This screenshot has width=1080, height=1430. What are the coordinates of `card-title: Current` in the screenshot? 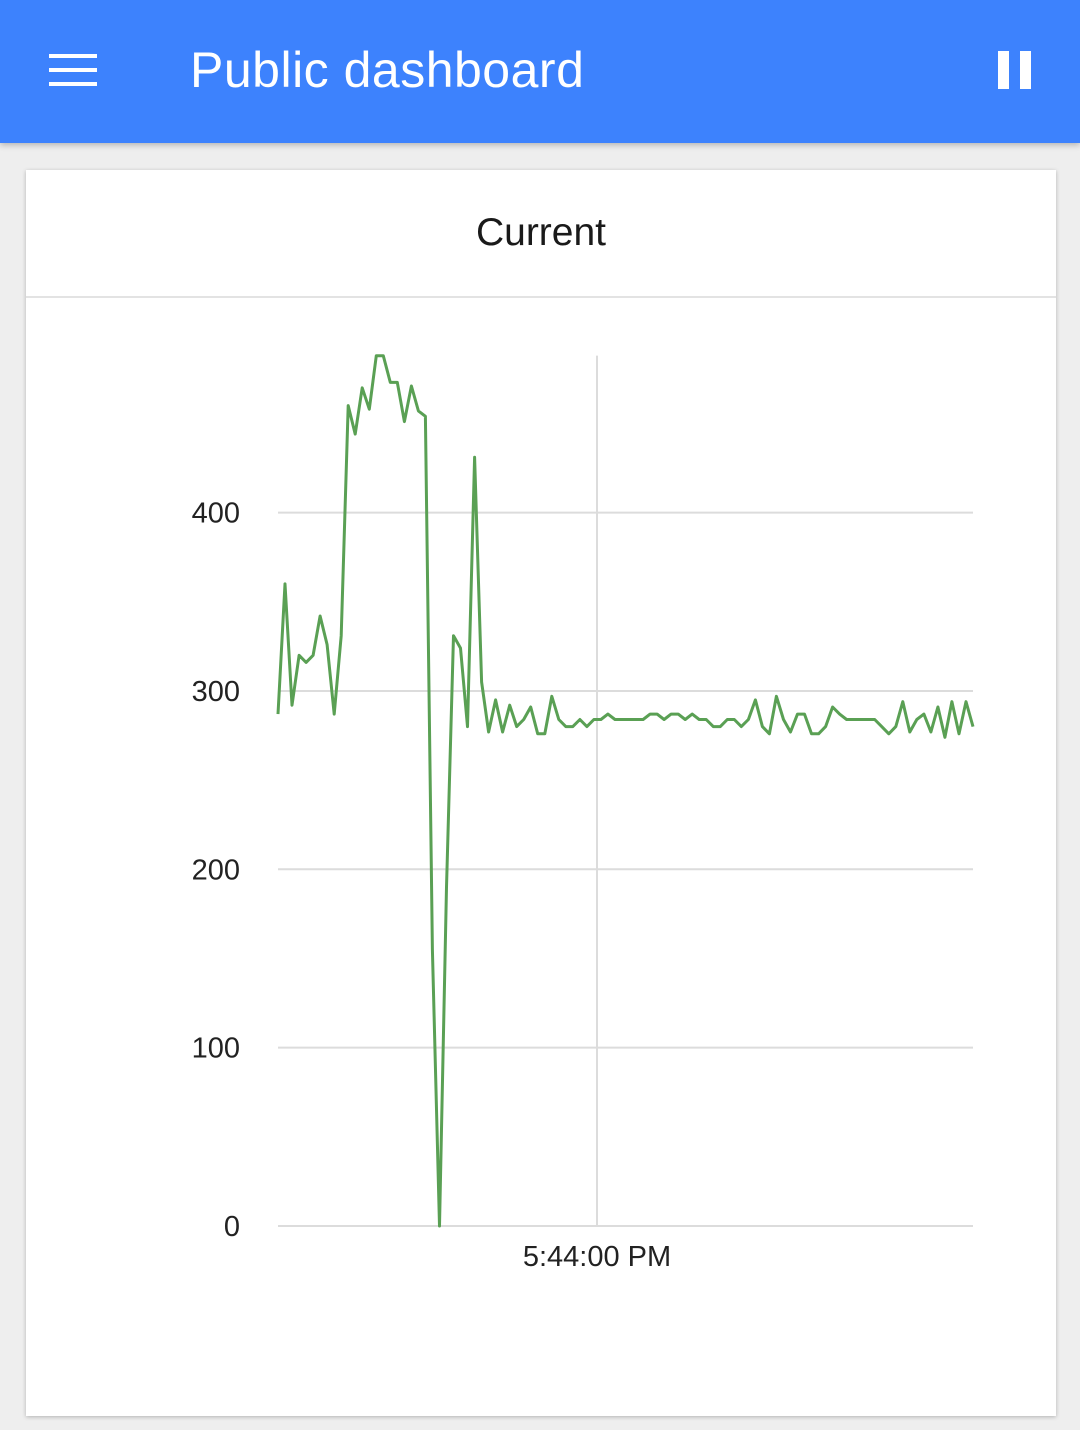 It's located at (541, 232).